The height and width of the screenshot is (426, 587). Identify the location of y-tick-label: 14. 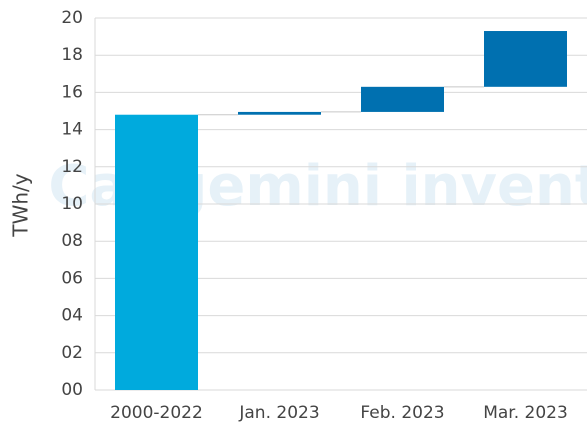
(72, 130).